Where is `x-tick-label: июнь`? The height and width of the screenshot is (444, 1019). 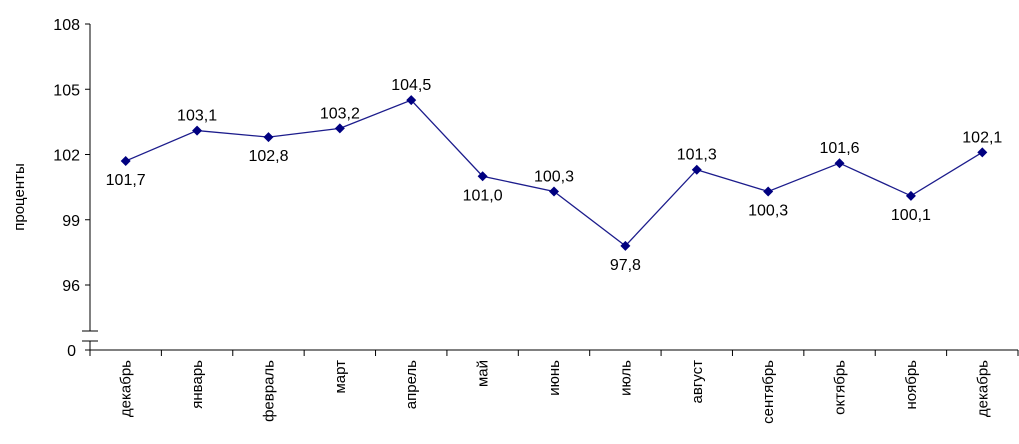 x-tick-label: июнь is located at coordinates (554, 378).